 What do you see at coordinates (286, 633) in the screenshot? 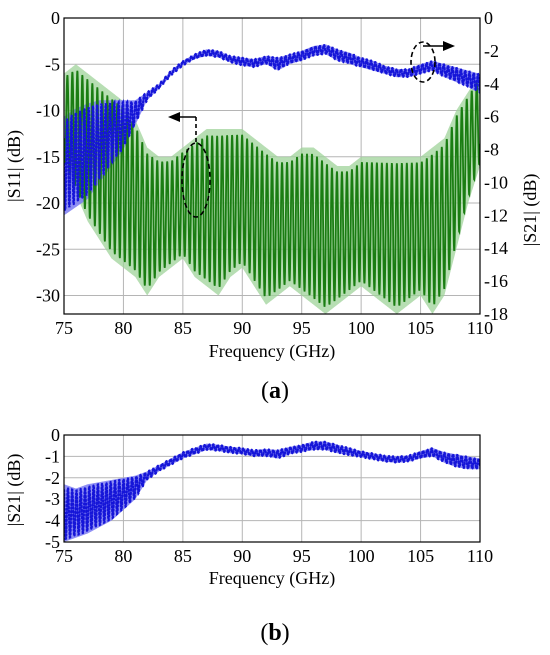
I see `panel-b-label-close: )` at bounding box center [286, 633].